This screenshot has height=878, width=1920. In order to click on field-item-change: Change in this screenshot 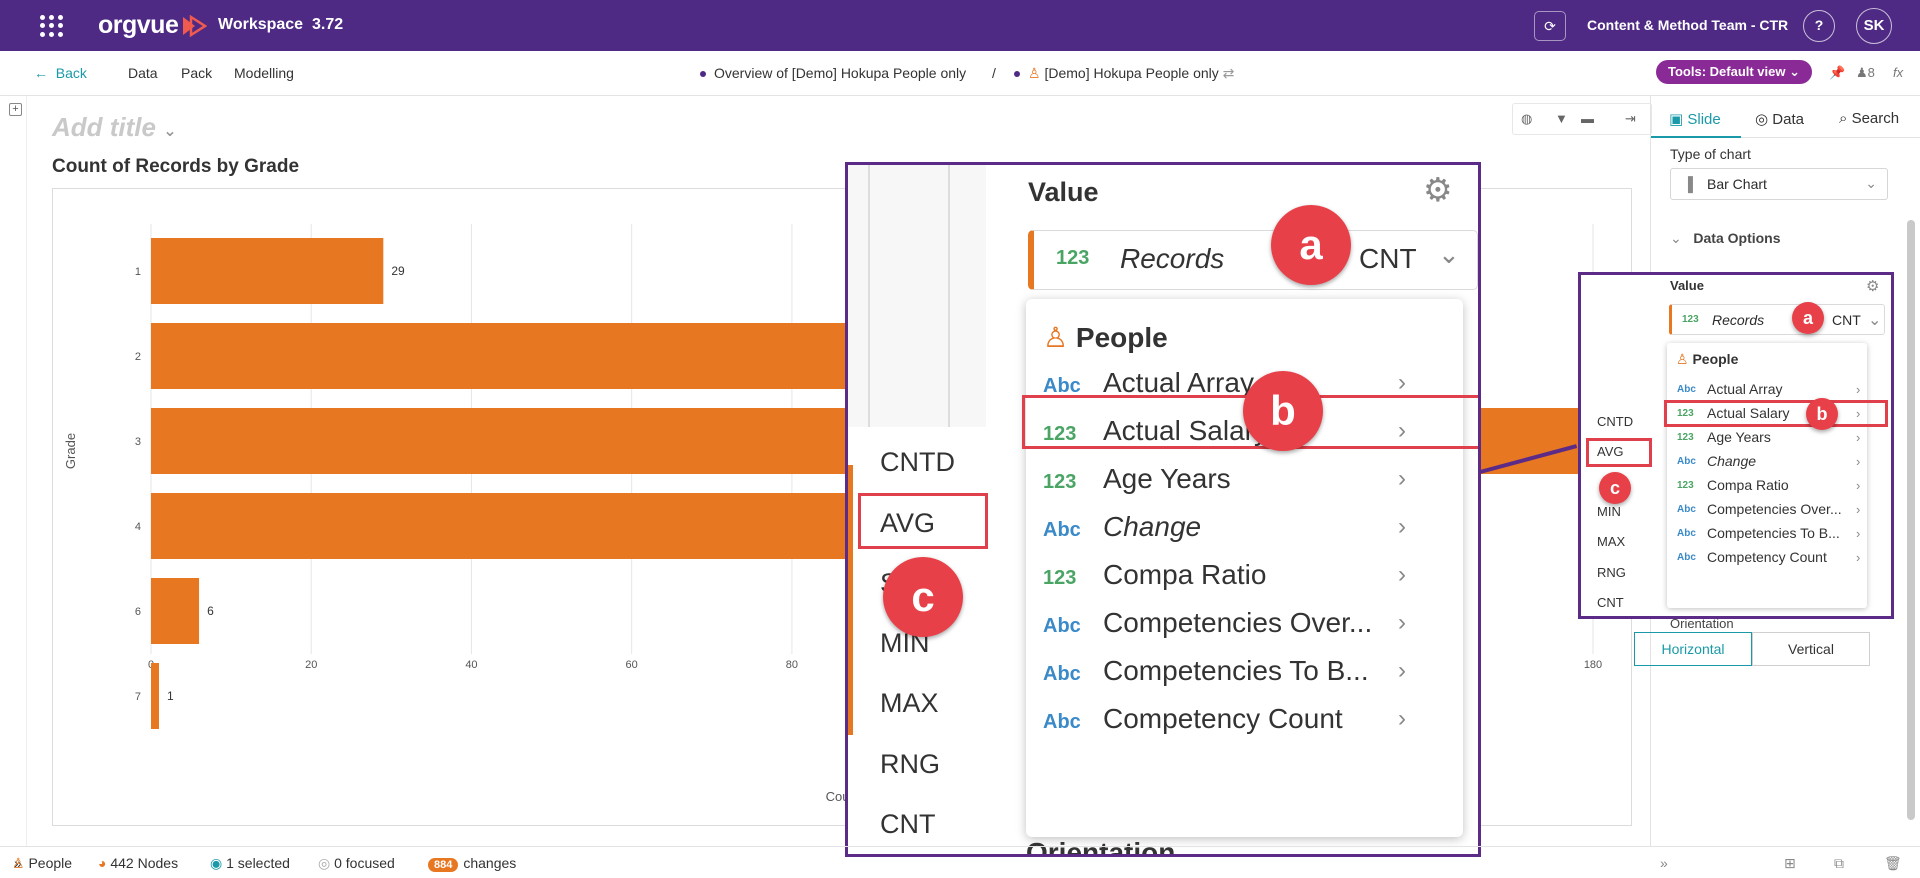, I will do `click(1732, 461)`.